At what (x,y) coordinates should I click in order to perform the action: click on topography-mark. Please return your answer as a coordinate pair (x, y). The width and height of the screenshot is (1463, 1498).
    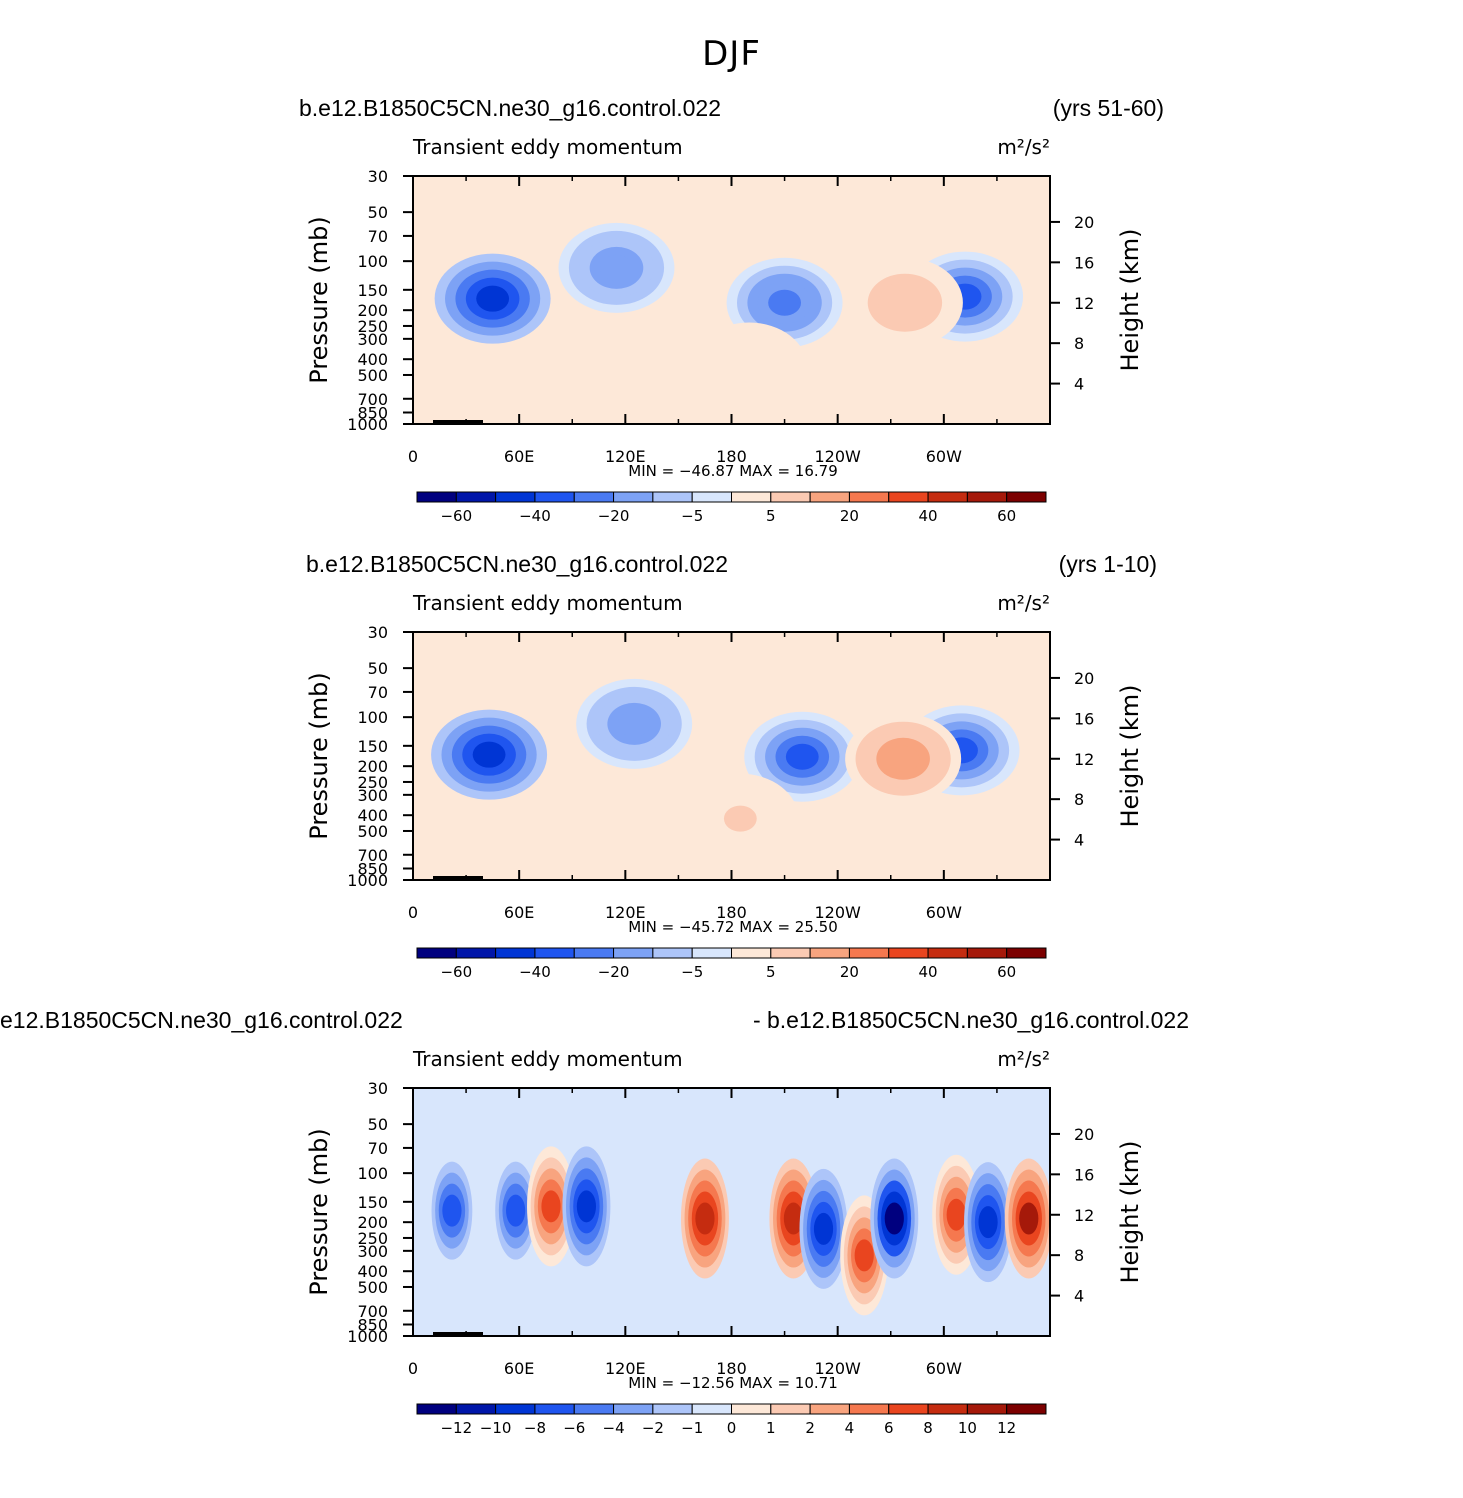
    Looking at the image, I should click on (458, 422).